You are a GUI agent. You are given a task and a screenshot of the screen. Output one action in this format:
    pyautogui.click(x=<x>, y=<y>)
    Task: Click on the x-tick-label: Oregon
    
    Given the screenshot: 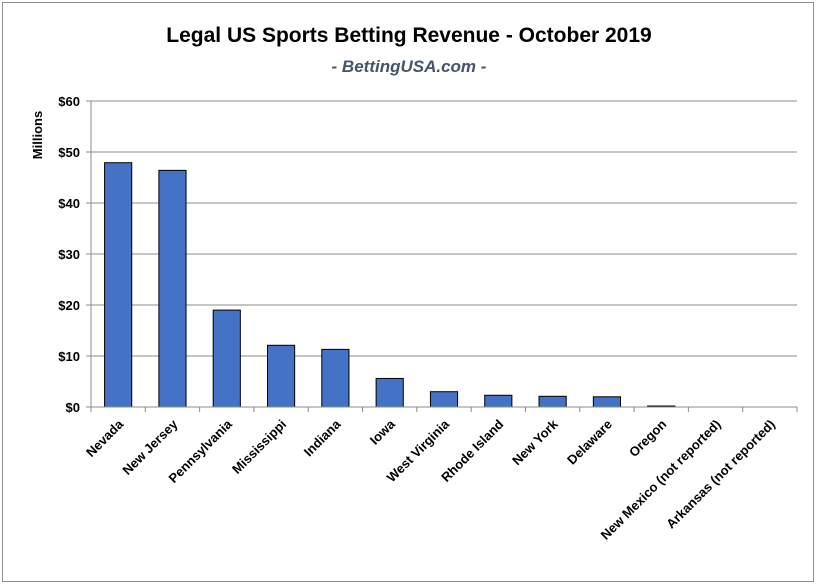 What is the action you would take?
    pyautogui.click(x=647, y=437)
    